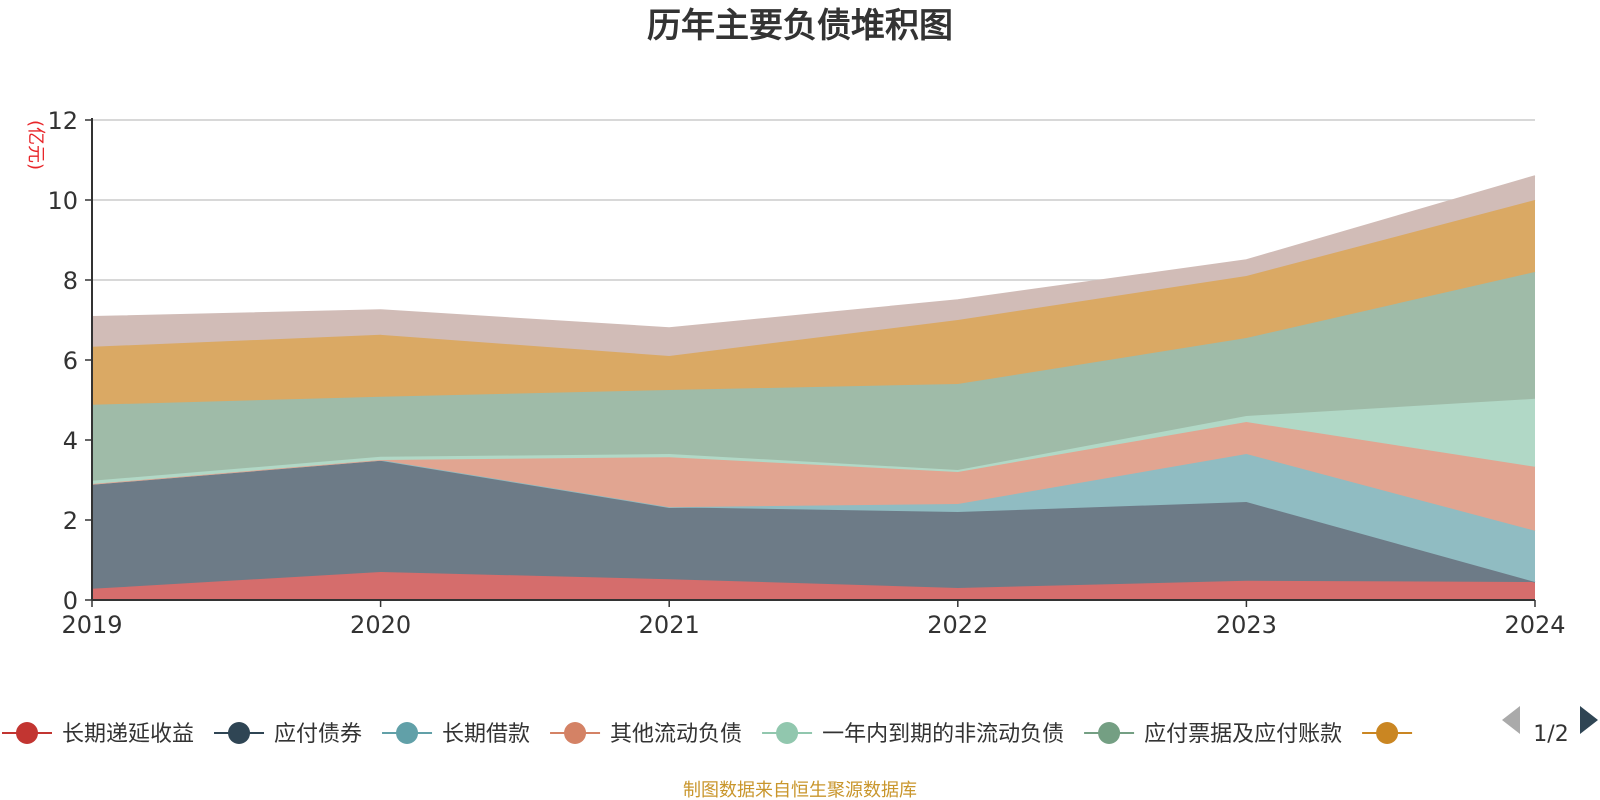 Image resolution: width=1600 pixels, height=800 pixels. I want to click on legend-next-arrow-icon, so click(1589, 720).